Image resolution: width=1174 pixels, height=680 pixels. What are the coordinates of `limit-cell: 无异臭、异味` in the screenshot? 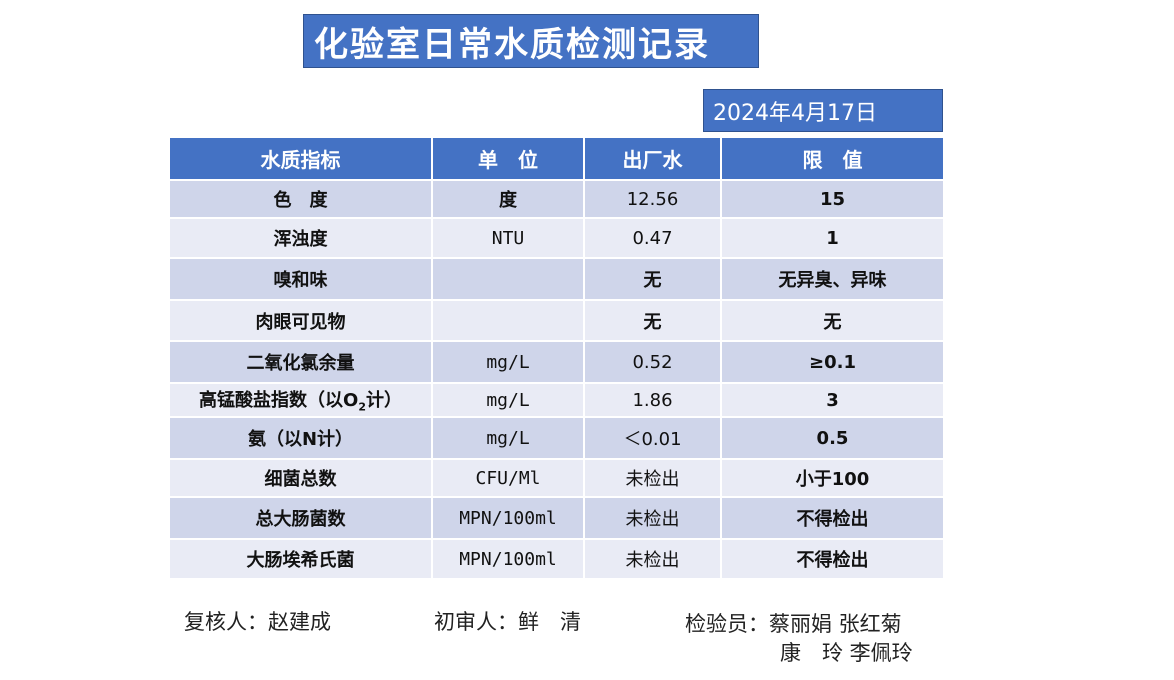 It's located at (832, 279).